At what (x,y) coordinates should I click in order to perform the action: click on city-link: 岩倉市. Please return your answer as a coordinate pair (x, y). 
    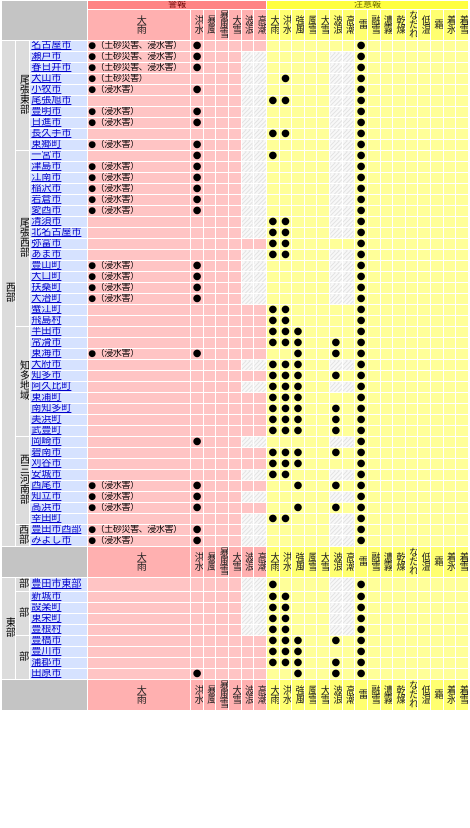
    Looking at the image, I should click on (46, 199).